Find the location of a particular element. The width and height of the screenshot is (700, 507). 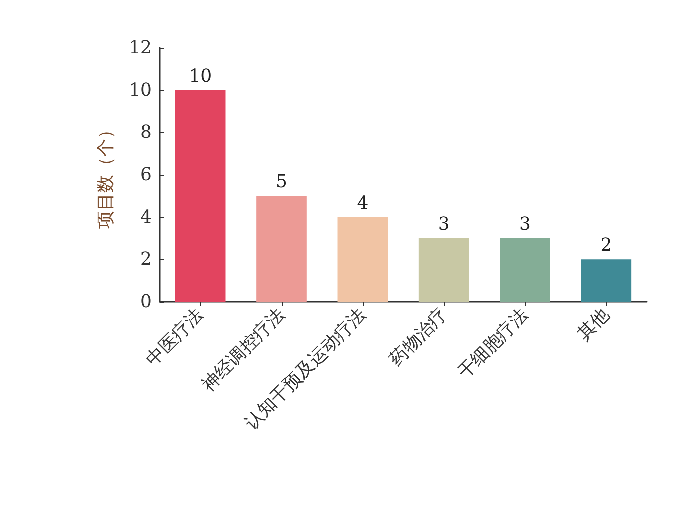

y-axis-title: 项目数（个） is located at coordinates (106, 175).